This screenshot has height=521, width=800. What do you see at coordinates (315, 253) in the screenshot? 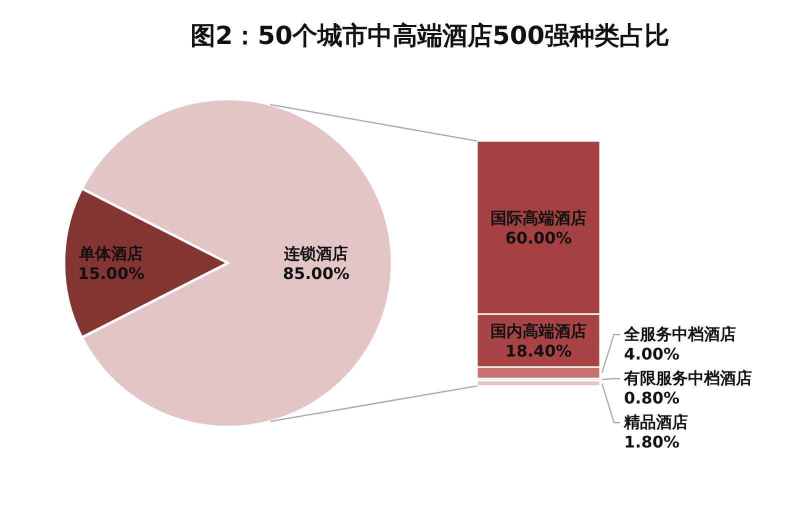
I see `slice-label: 连锁酒店` at bounding box center [315, 253].